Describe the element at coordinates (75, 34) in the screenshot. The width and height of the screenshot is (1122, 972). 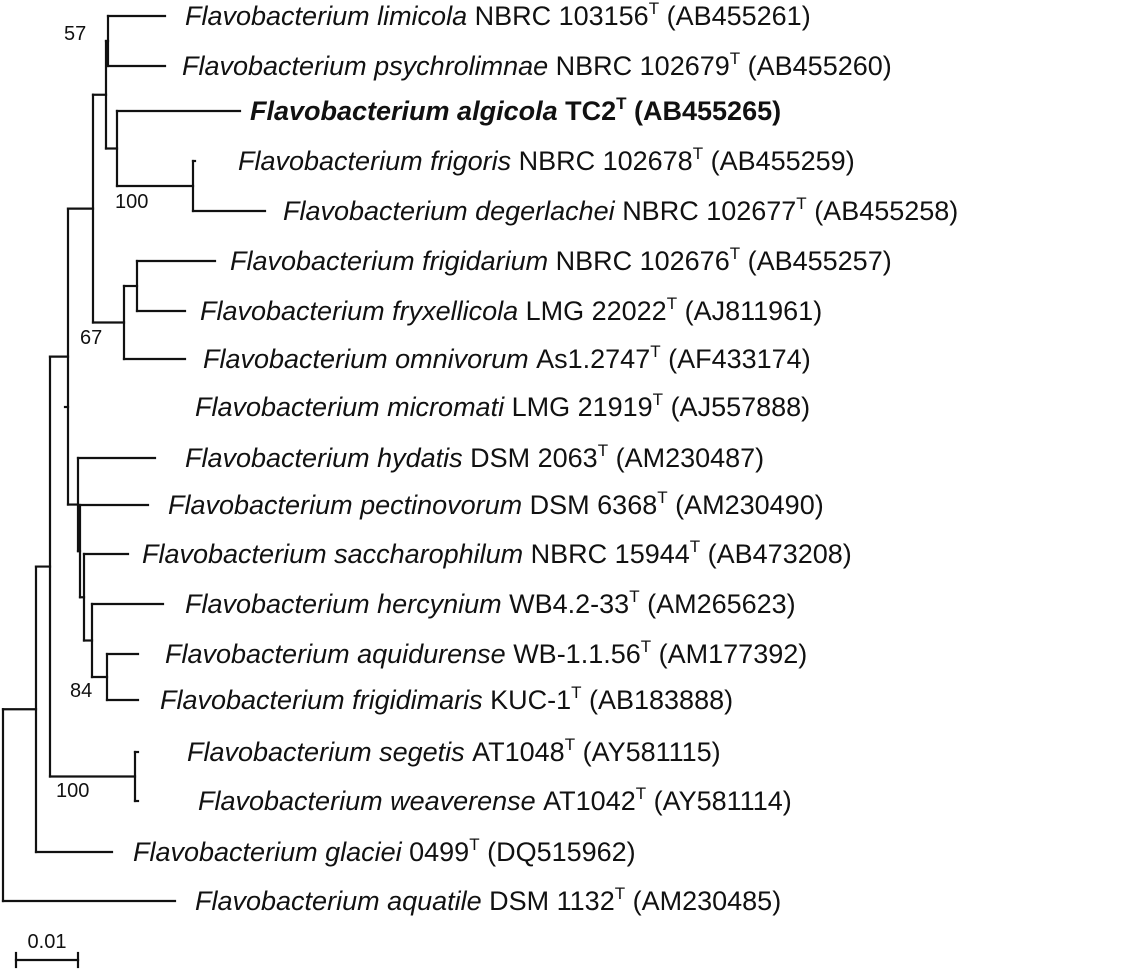
I see `bootstrap-value: 57` at that location.